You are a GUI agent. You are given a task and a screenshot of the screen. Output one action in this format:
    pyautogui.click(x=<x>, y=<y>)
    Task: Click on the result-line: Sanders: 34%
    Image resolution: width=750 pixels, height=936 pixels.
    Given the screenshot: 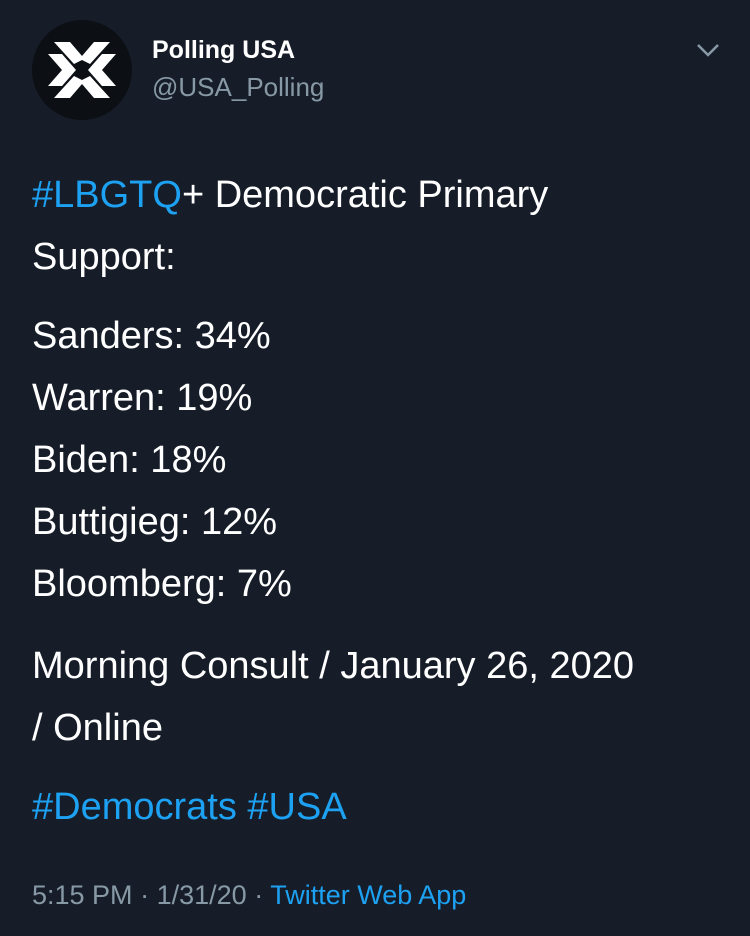 What is the action you would take?
    pyautogui.click(x=151, y=336)
    